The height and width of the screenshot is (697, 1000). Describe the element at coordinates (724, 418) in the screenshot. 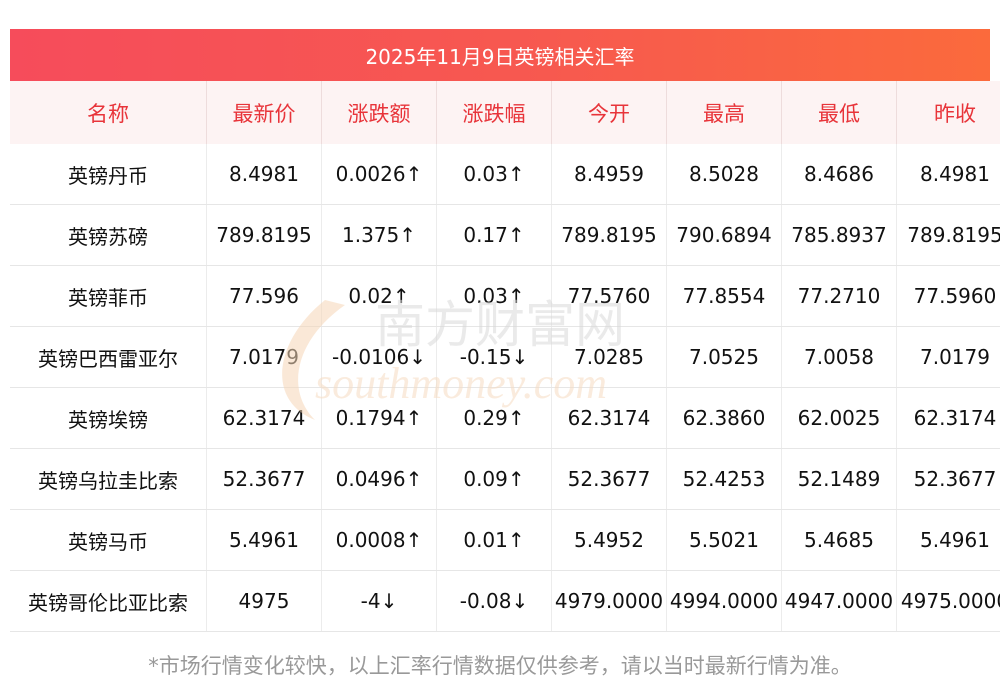

I see `cell-high: 62.3860` at that location.